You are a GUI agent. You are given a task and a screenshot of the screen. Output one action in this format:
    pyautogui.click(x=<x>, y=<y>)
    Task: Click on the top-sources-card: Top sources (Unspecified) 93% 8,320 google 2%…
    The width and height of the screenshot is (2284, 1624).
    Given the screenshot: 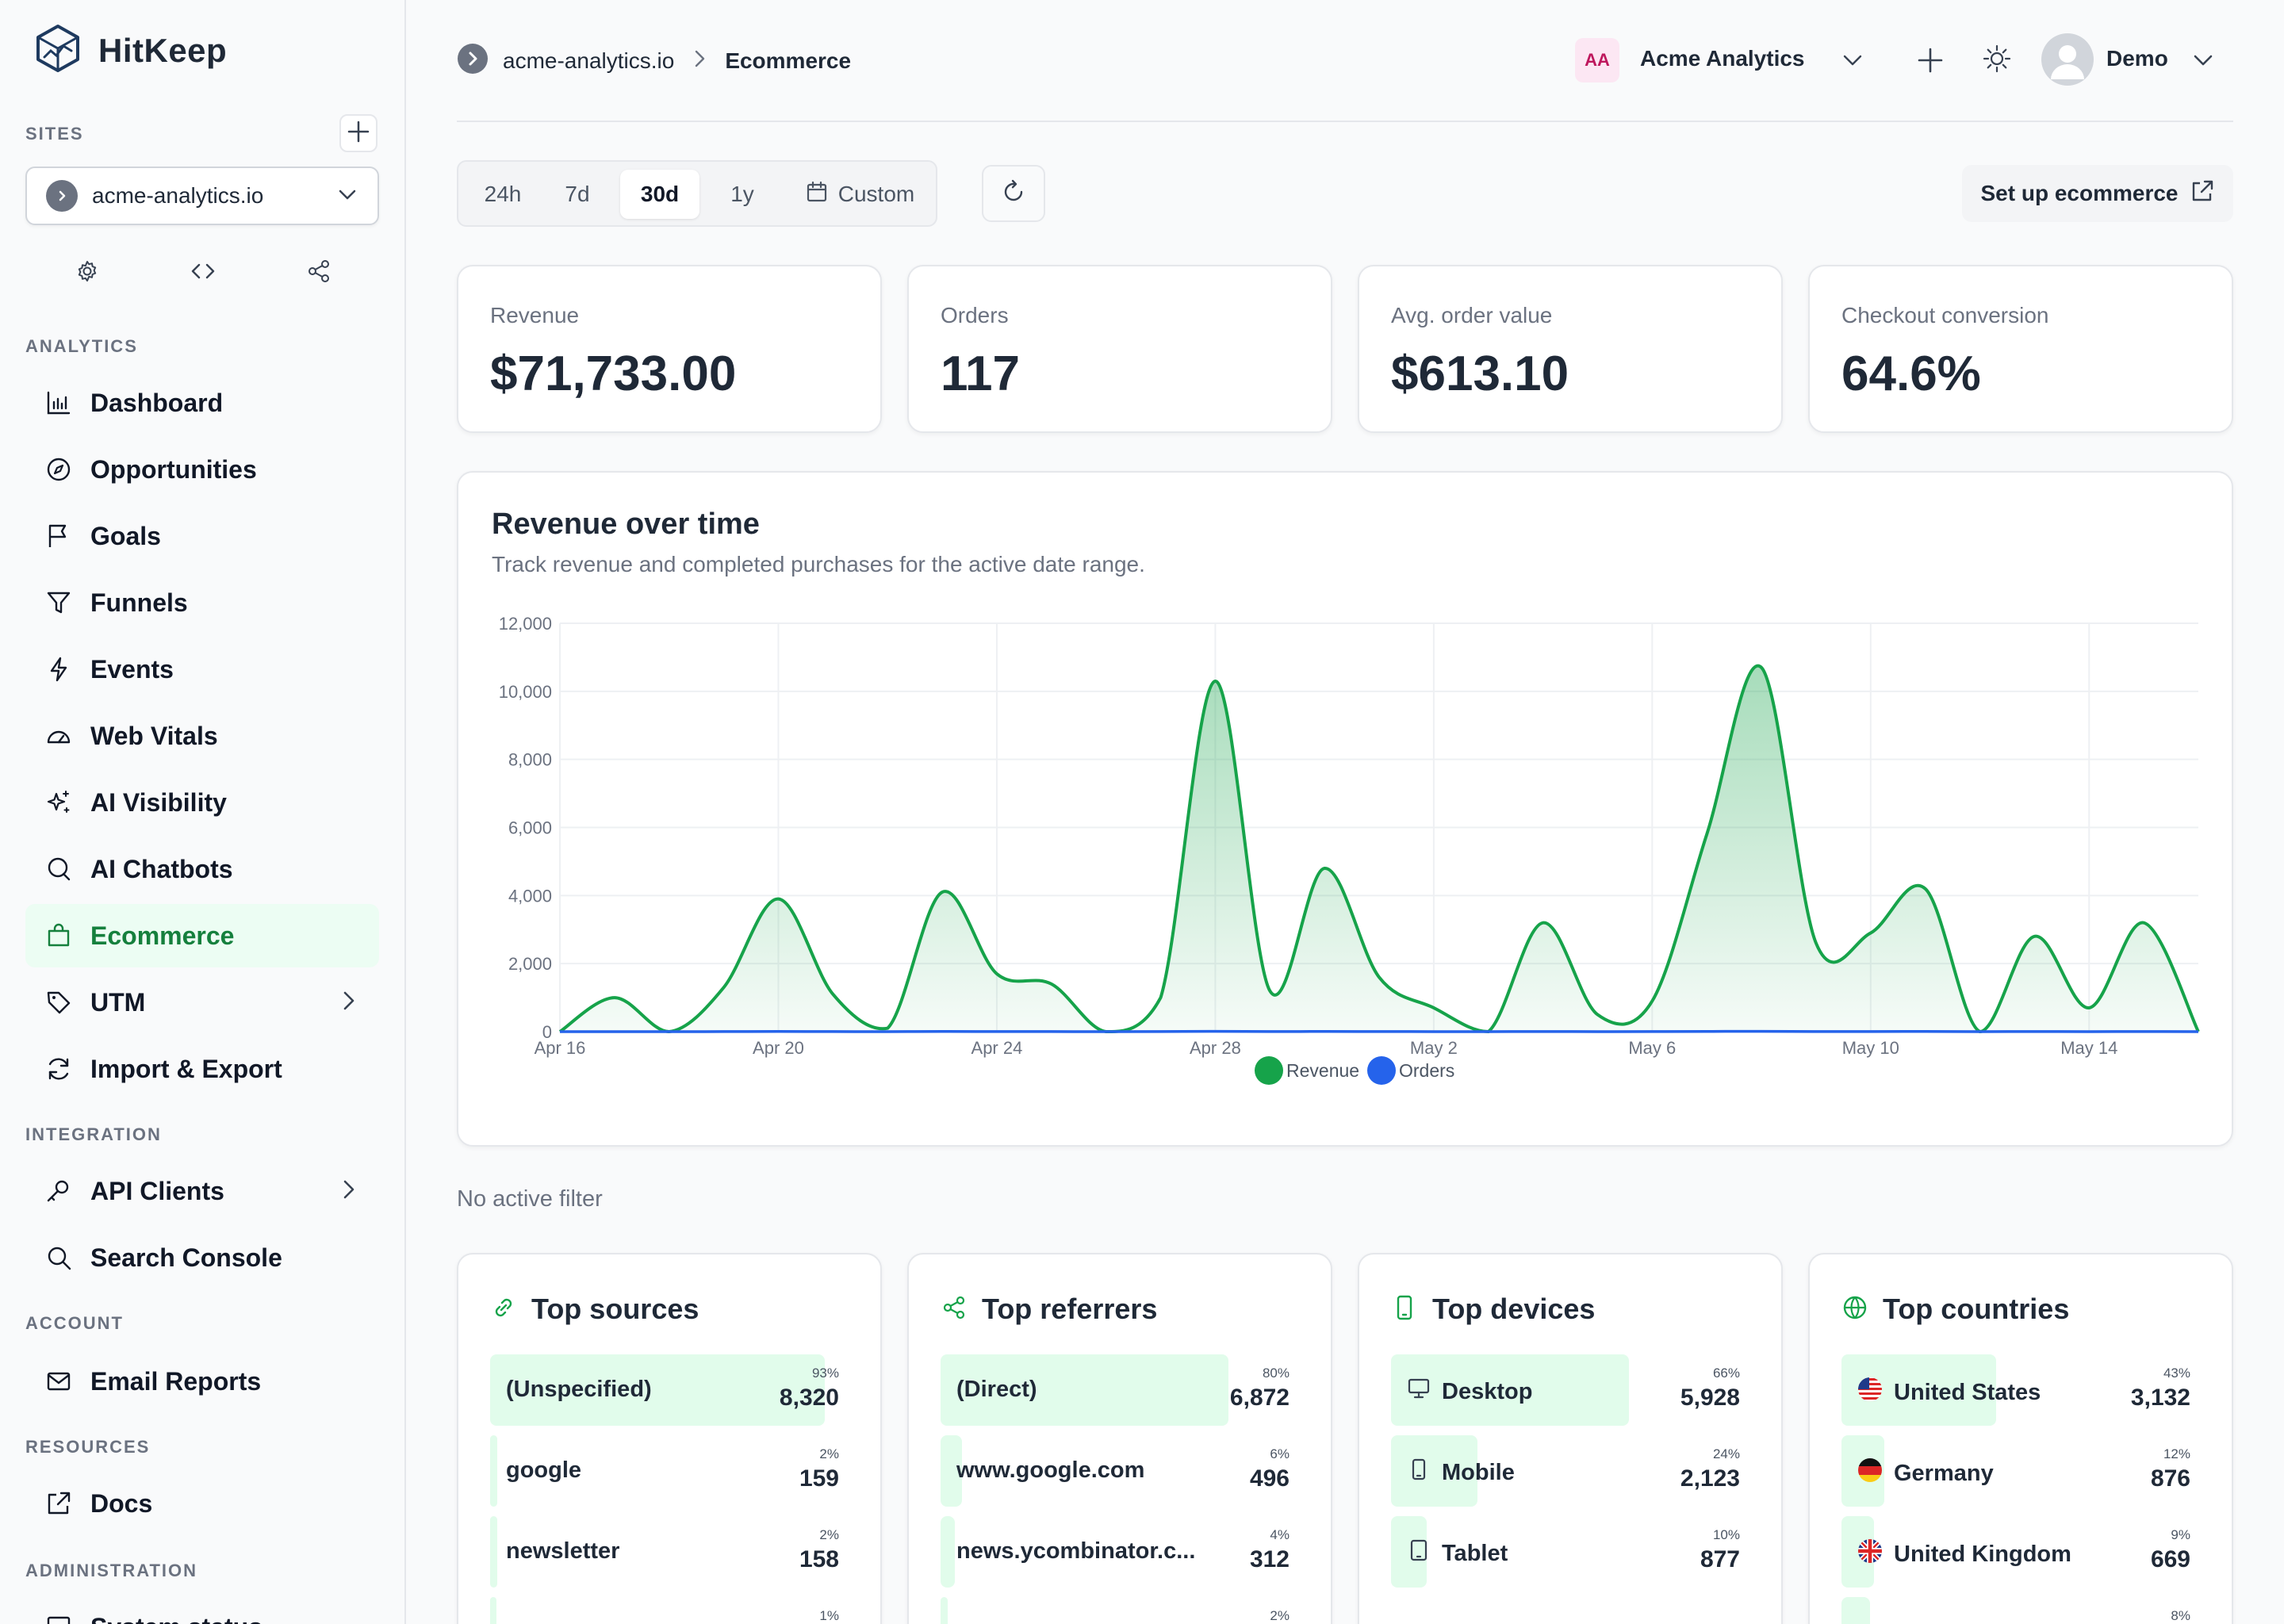 What is the action you would take?
    pyautogui.click(x=669, y=1438)
    